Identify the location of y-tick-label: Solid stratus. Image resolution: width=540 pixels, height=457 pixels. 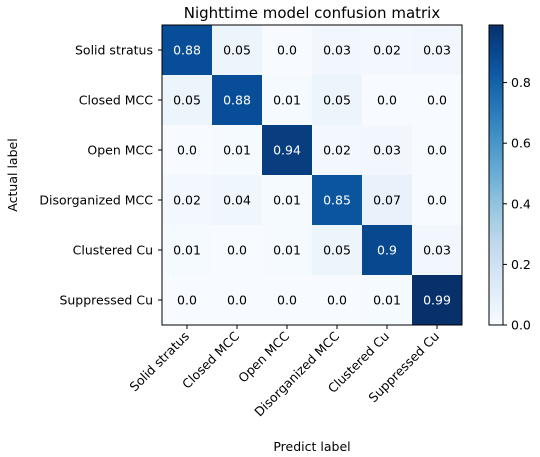
(114, 50).